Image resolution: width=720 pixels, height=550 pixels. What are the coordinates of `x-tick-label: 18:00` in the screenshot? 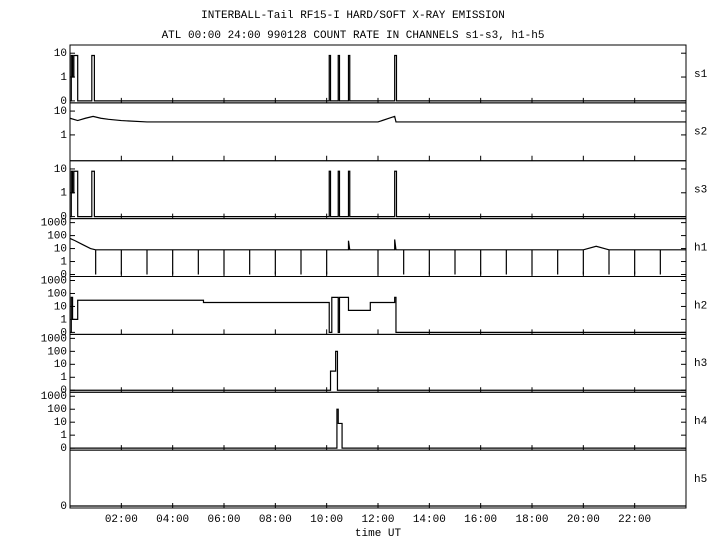 It's located at (531, 520).